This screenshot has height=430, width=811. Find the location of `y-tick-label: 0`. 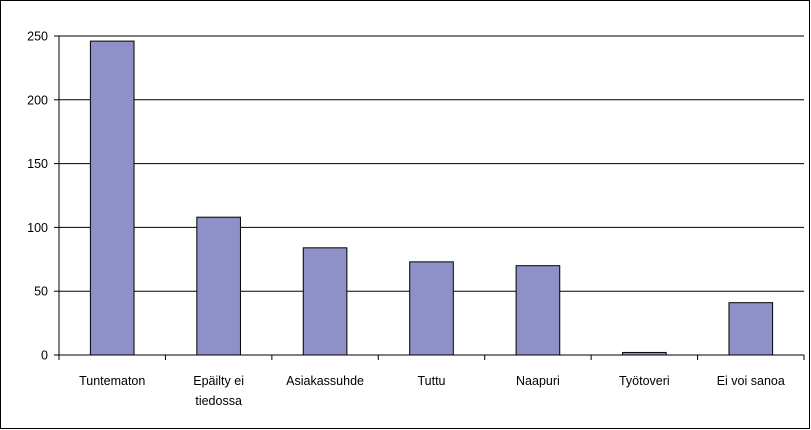

y-tick-label: 0 is located at coordinates (44, 356).